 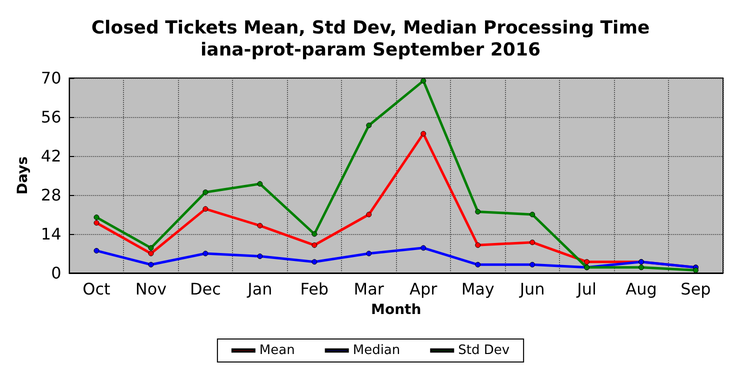 I want to click on x-tick-label: Oct, so click(x=96, y=289).